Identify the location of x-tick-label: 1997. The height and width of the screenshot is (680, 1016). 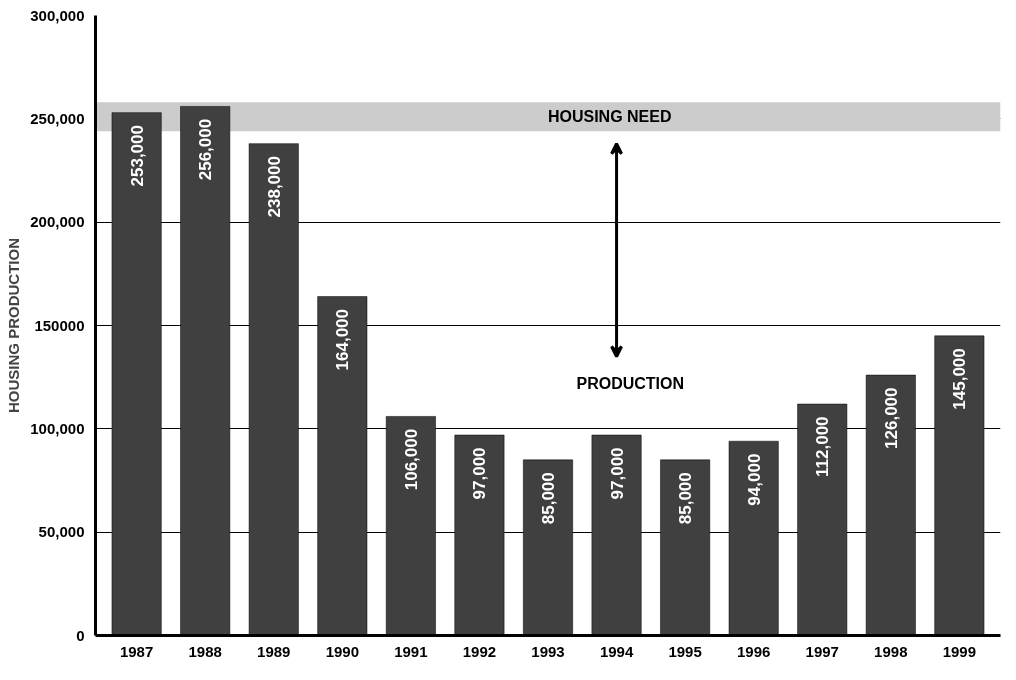
(822, 651).